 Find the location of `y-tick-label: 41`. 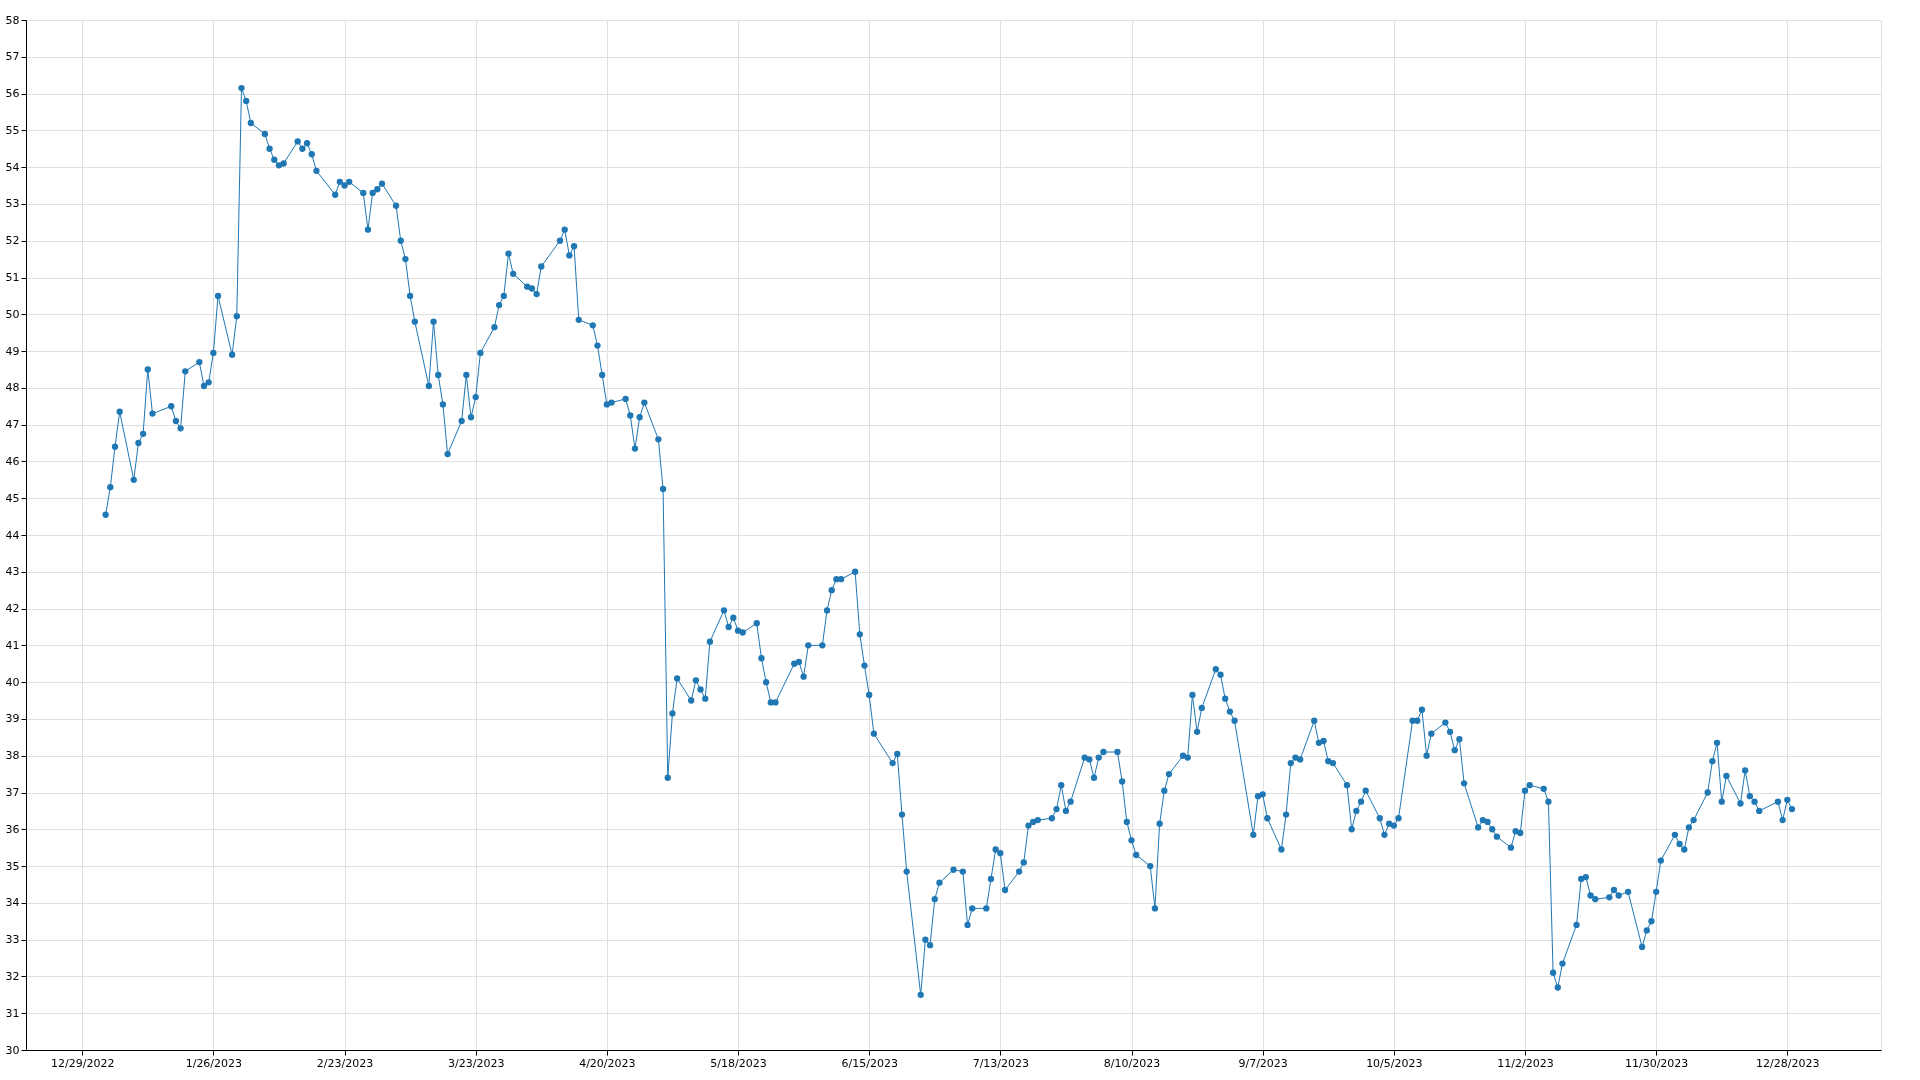

y-tick-label: 41 is located at coordinates (12, 645).